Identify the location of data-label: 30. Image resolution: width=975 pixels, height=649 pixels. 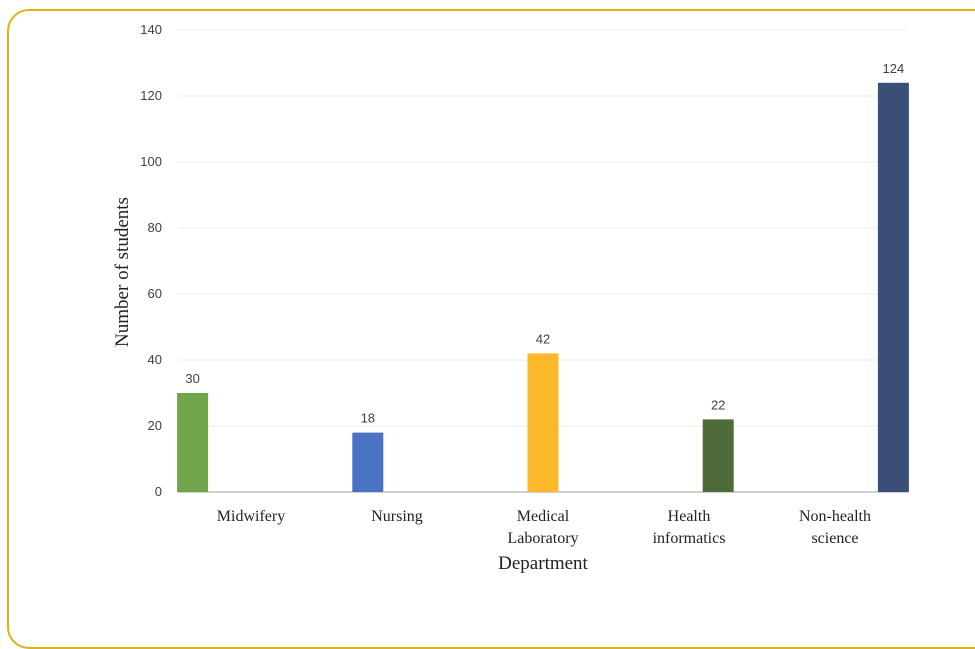
(192, 378).